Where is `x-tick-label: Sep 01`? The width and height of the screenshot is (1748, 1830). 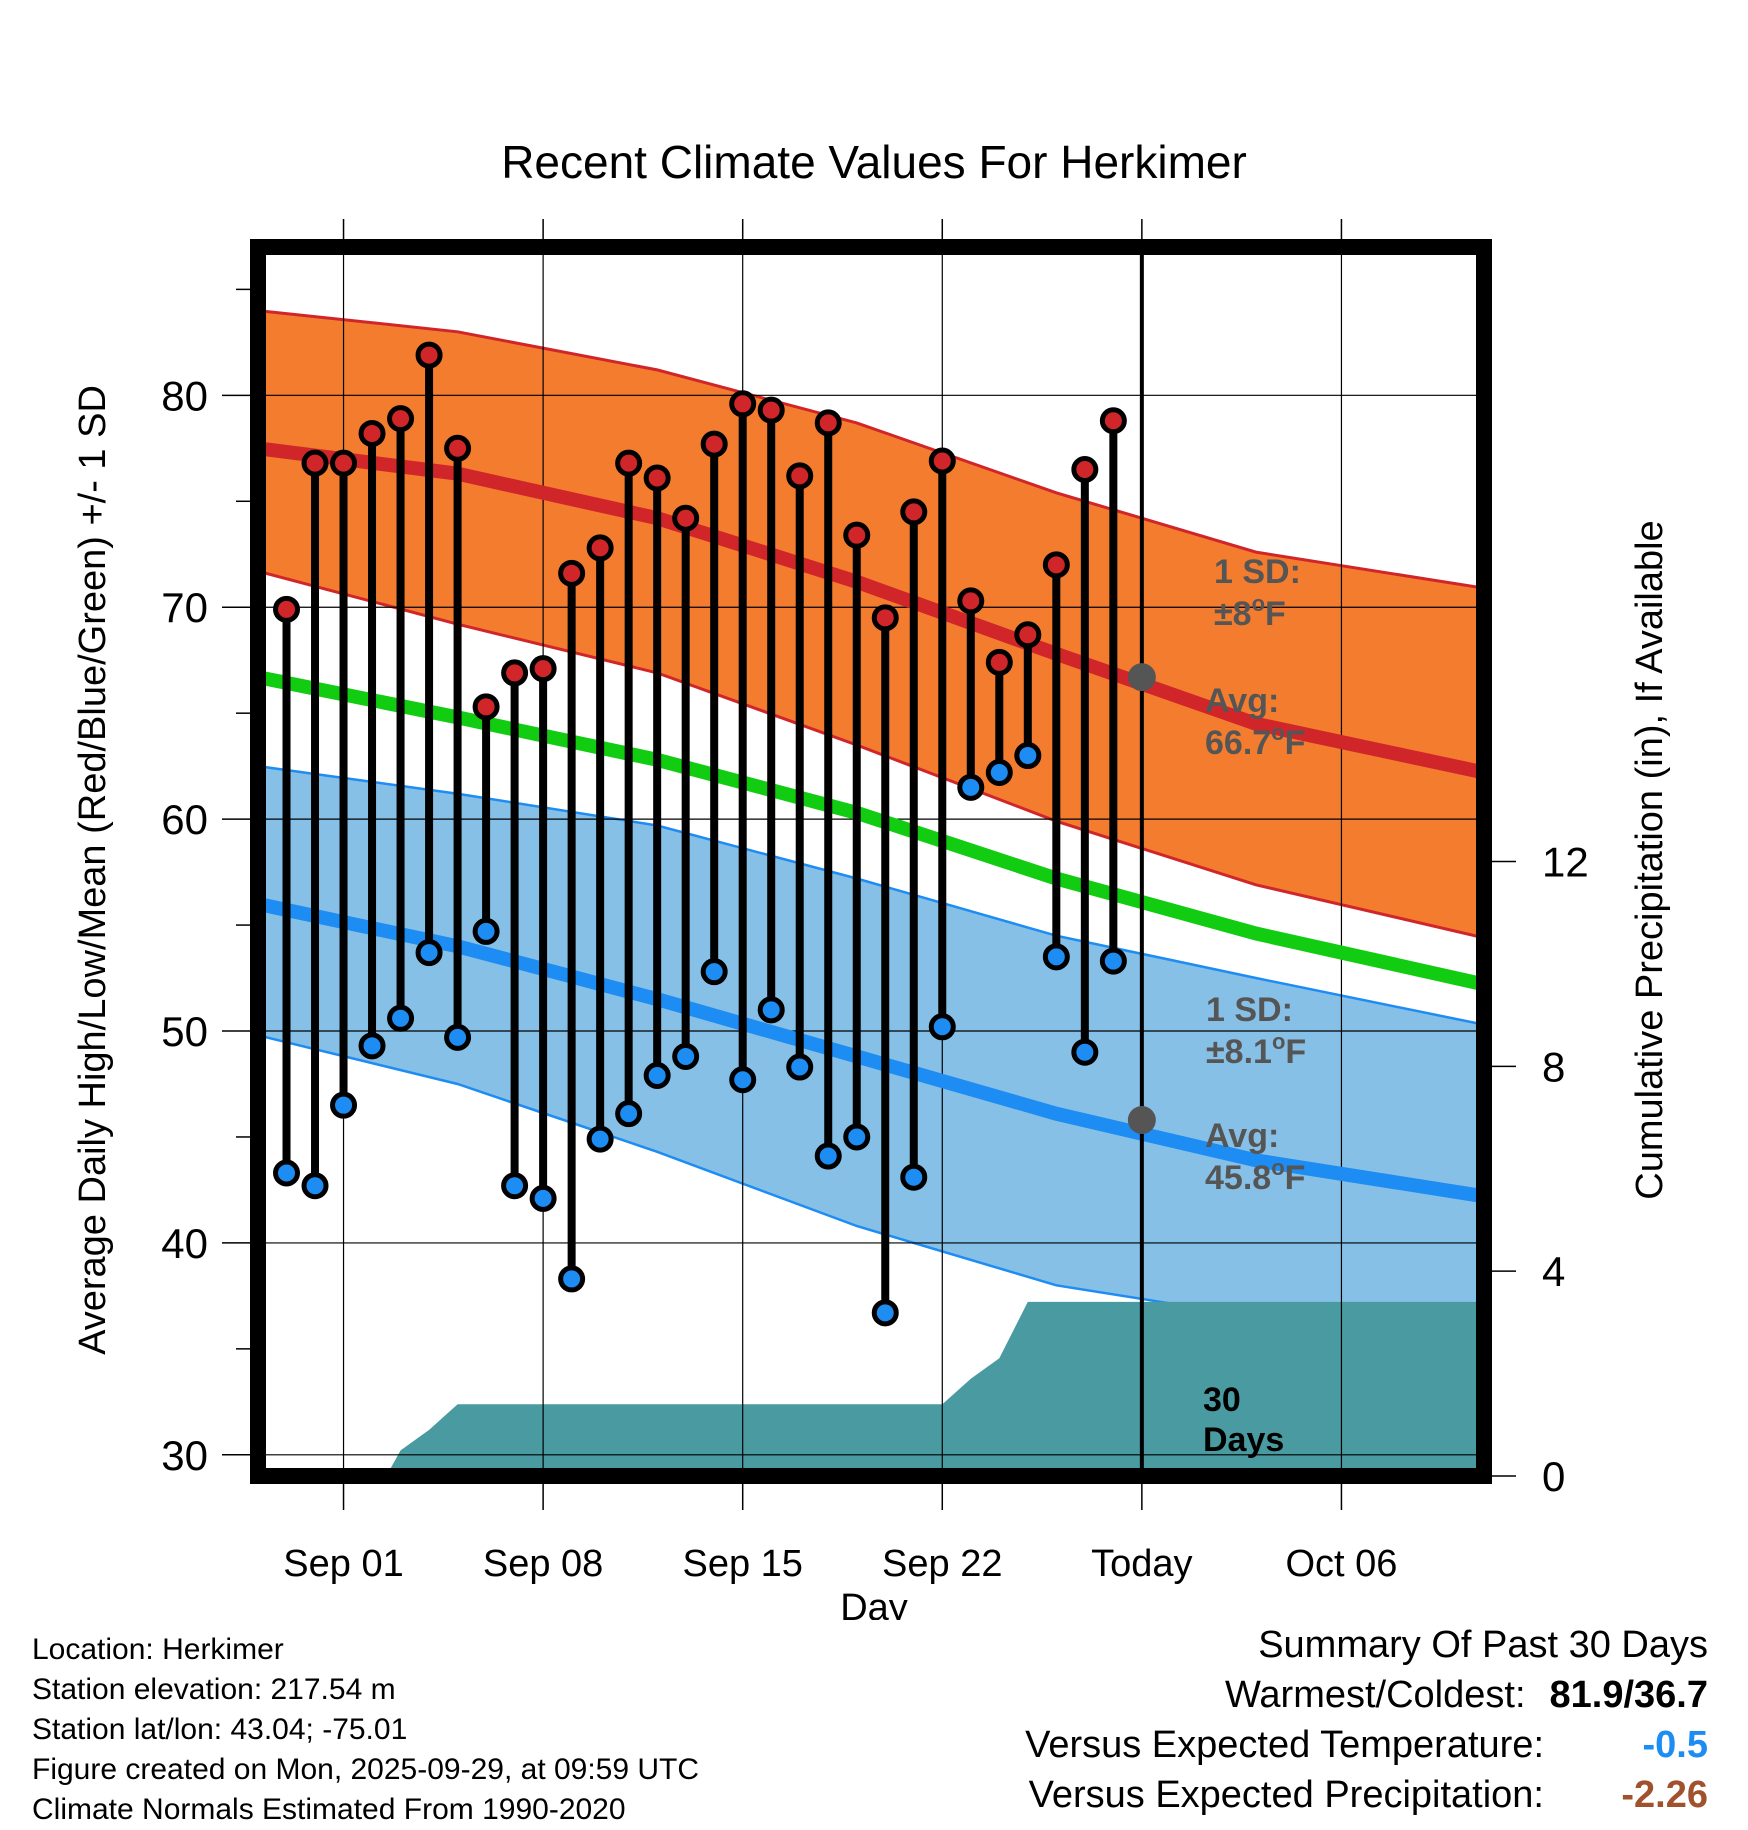
x-tick-label: Sep 01 is located at coordinates (343, 1564).